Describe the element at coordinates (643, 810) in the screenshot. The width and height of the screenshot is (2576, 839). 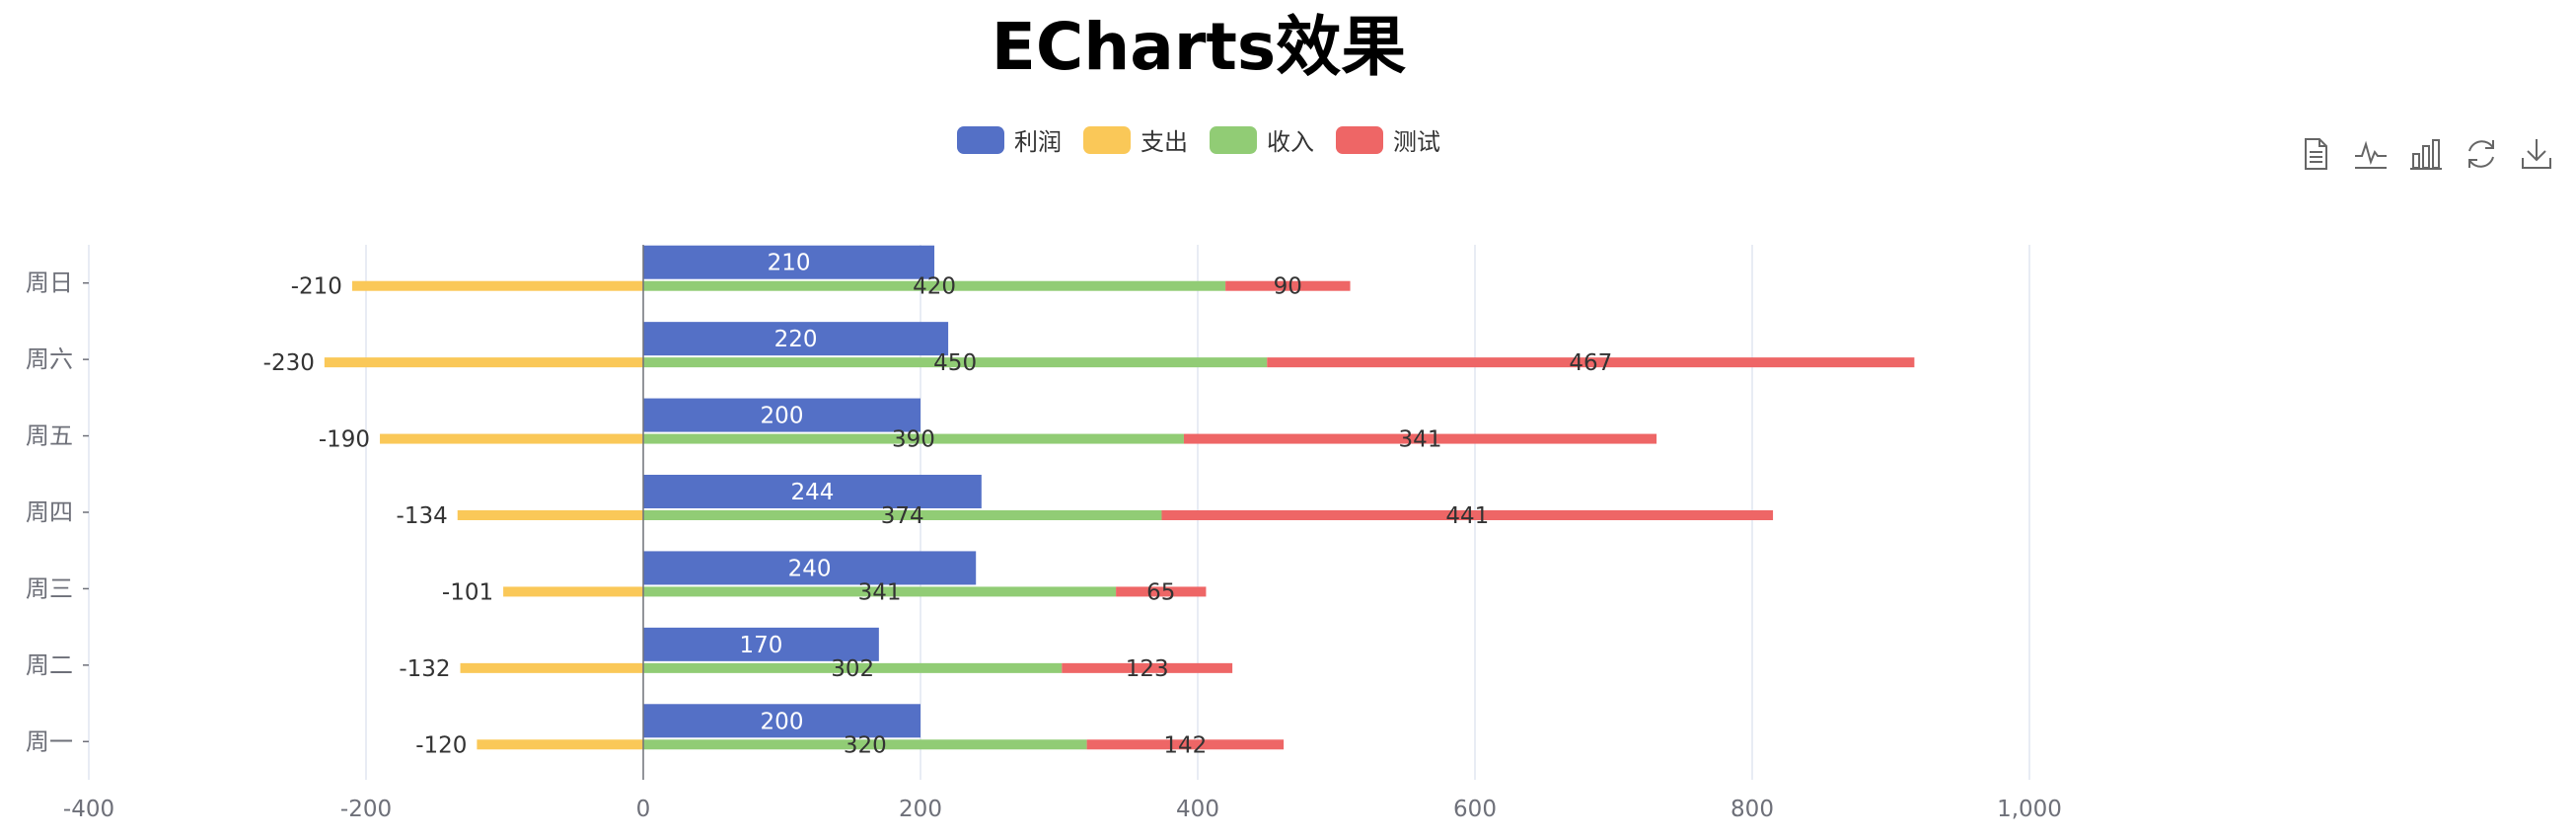
I see `x-tick-label: 0` at that location.